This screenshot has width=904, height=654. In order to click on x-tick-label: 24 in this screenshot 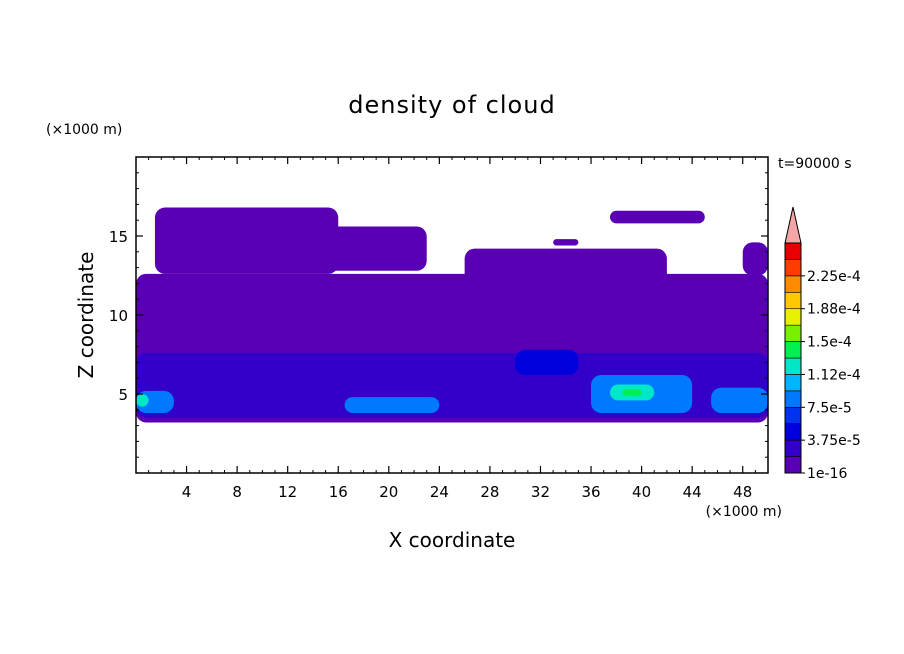, I will do `click(439, 492)`.